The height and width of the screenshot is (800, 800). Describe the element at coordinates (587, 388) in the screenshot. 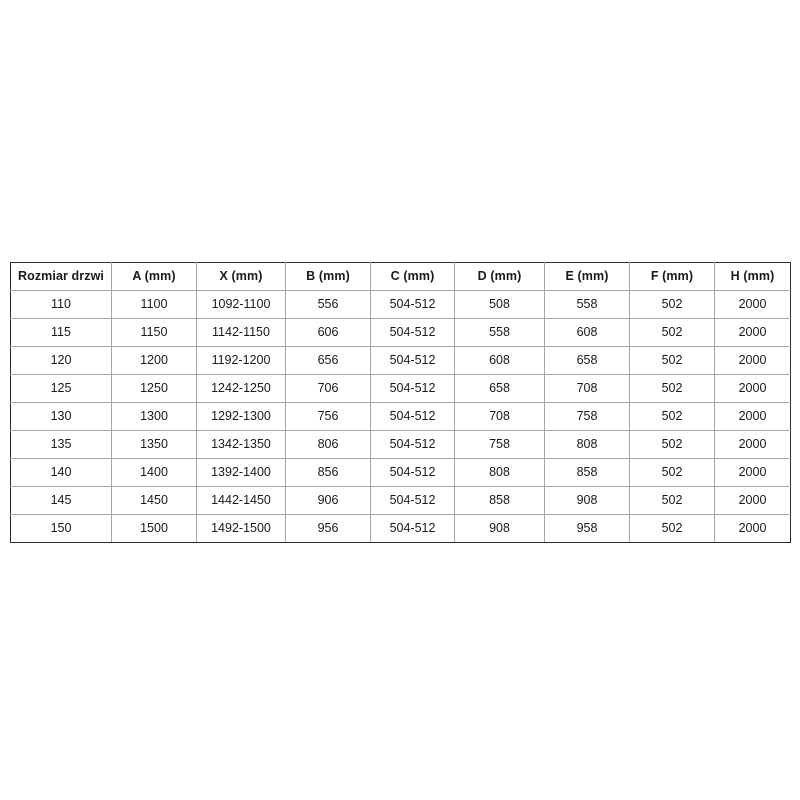

I see `cell-e: 708` at that location.